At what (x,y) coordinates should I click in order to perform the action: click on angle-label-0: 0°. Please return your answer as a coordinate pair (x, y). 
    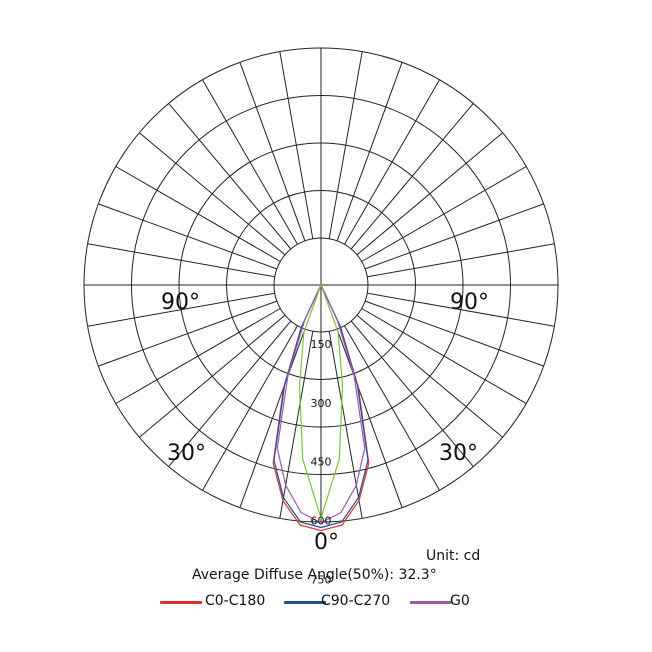
    Looking at the image, I should click on (326, 542).